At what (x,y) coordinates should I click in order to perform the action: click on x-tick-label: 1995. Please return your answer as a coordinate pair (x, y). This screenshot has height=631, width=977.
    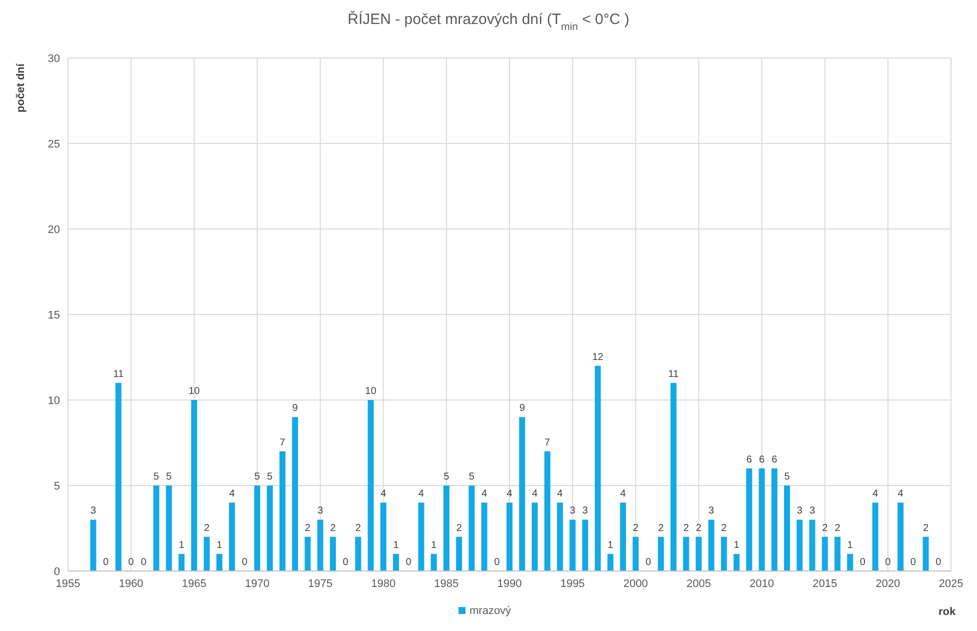
    Looking at the image, I should click on (572, 584).